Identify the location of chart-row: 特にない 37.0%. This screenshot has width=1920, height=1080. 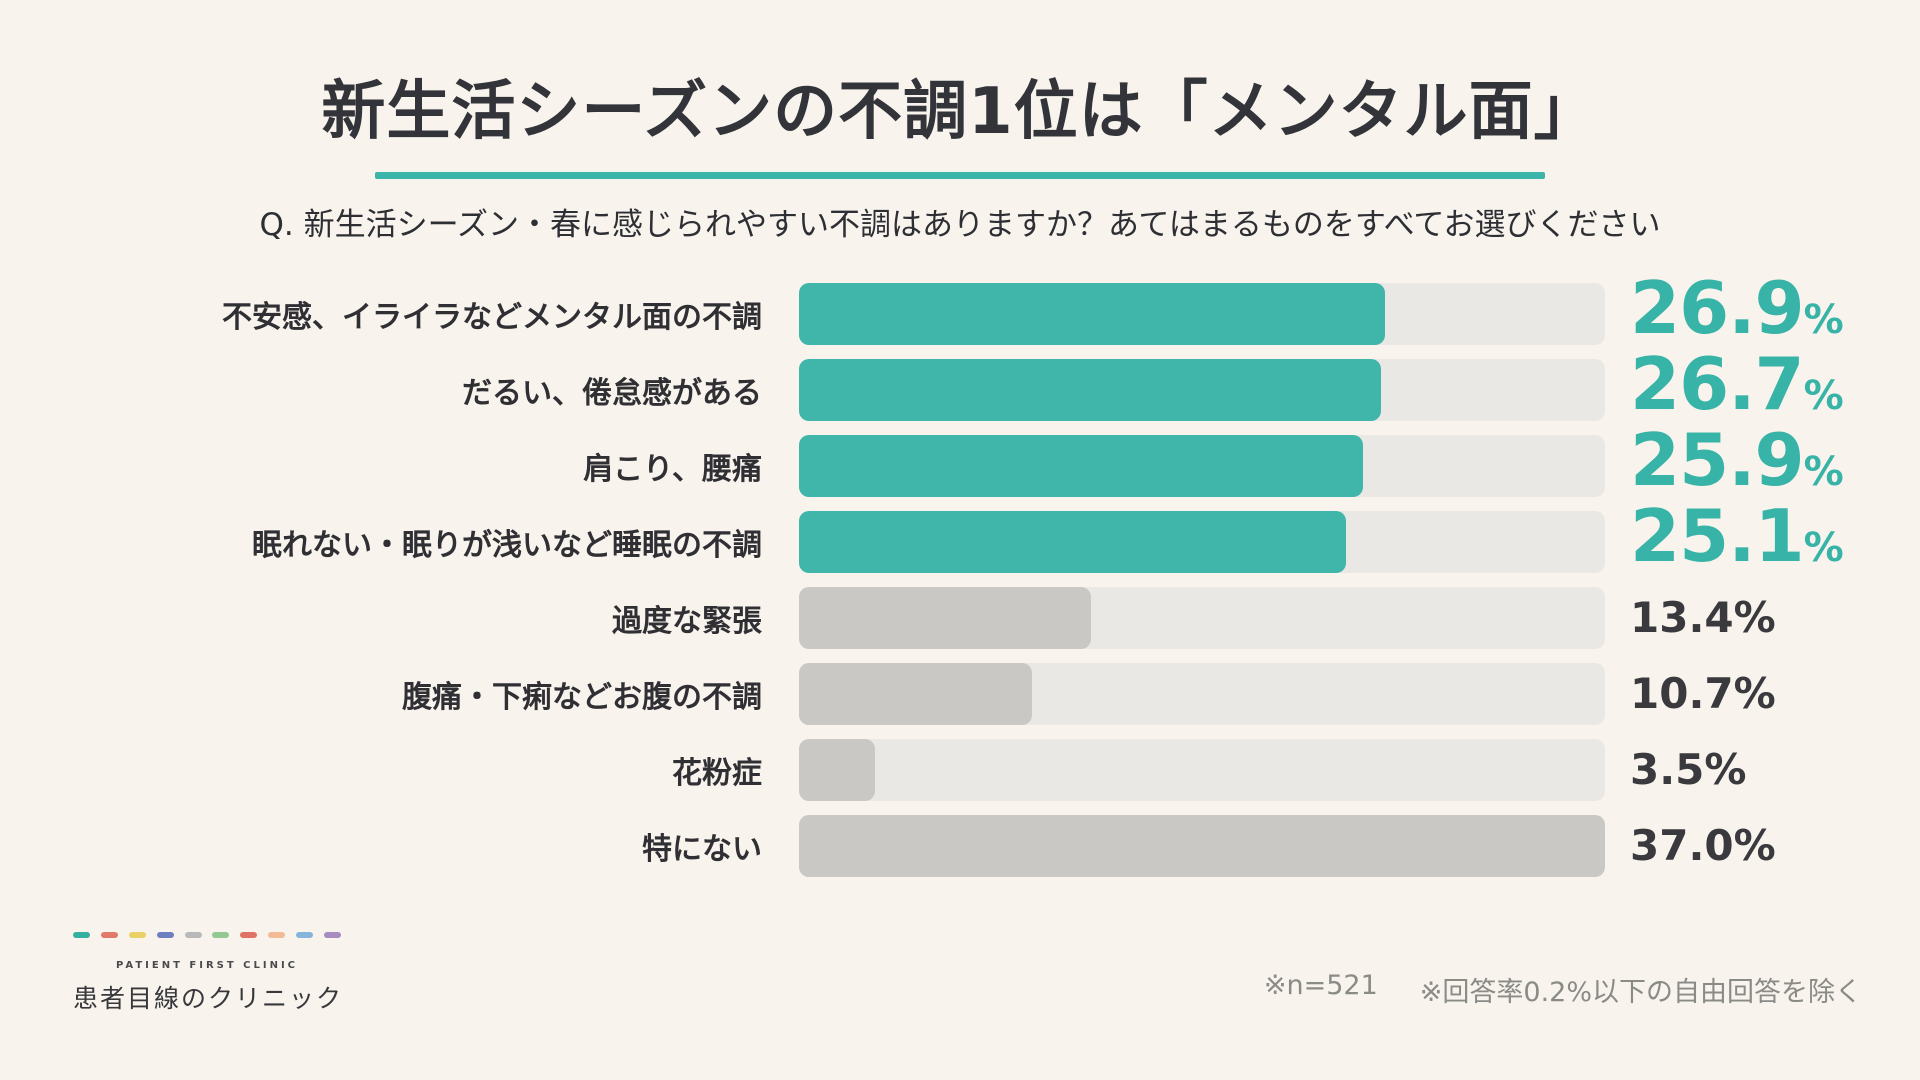
(960, 846).